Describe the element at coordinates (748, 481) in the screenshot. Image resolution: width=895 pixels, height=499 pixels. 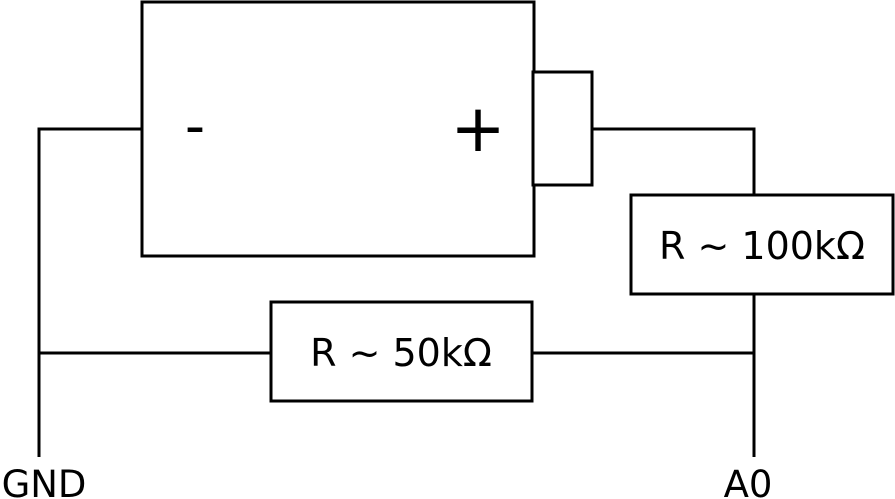
I see `a0-label: A0` at that location.